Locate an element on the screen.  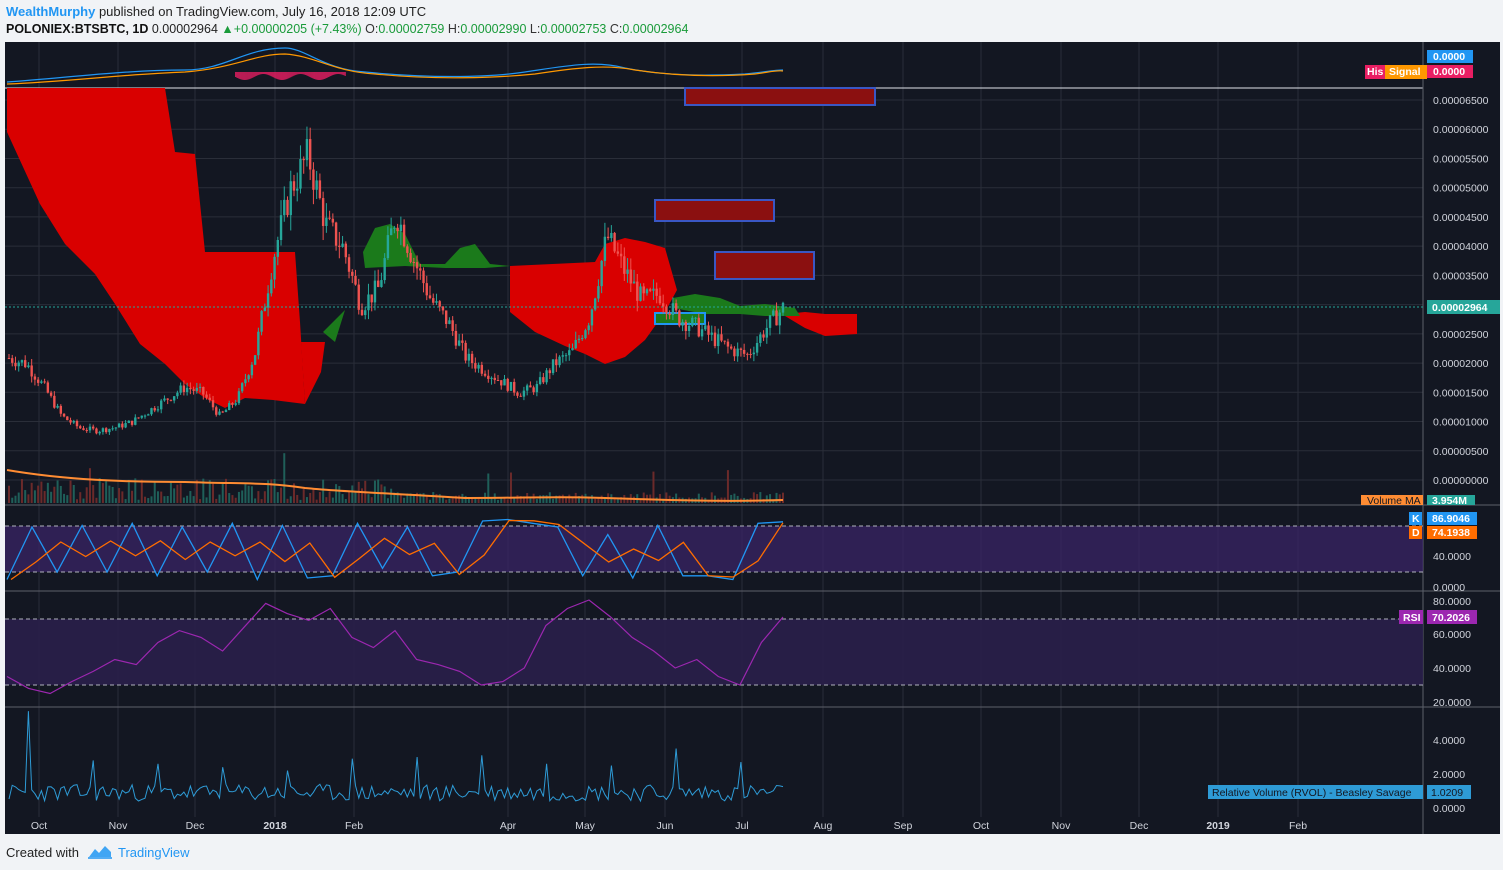
stoch-d-line is located at coordinates (397, 550).